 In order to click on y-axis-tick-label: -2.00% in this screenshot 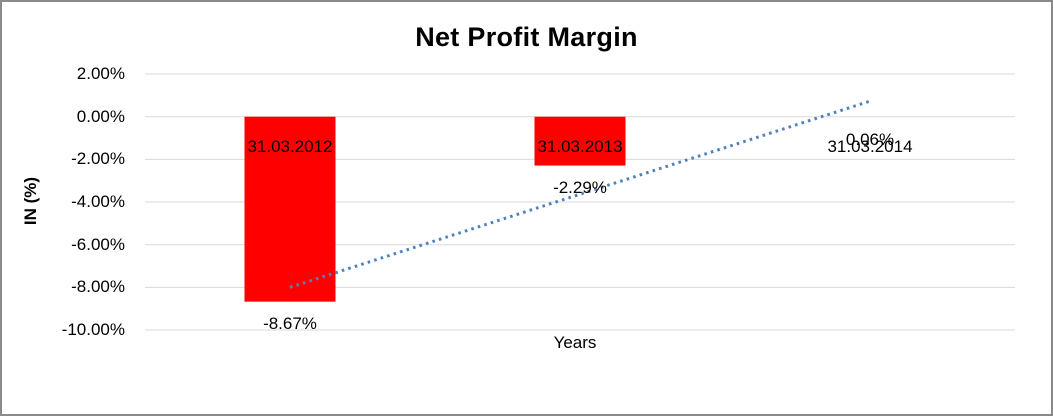, I will do `click(98, 159)`.